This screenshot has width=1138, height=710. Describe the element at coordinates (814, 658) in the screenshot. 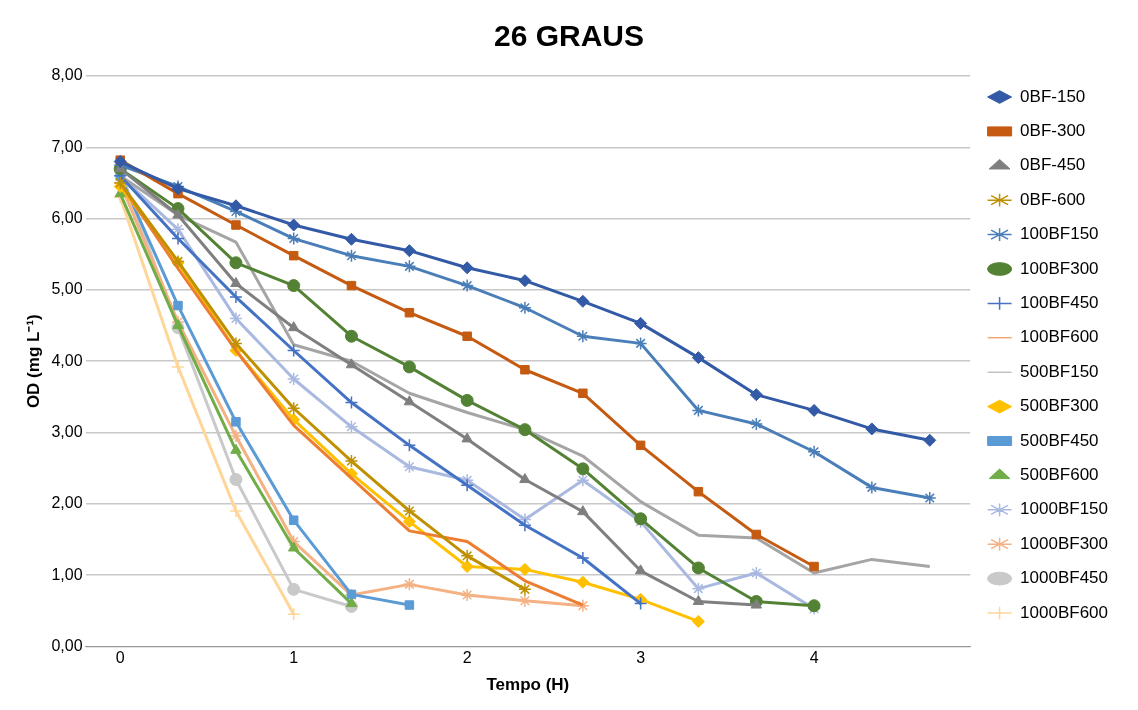

I see `x-tick-label: 4` at that location.